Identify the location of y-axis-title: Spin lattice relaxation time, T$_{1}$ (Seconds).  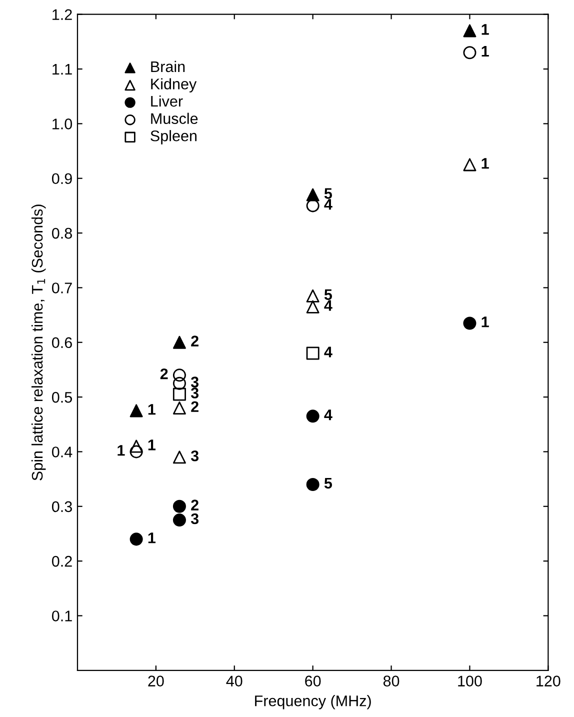
(38, 342).